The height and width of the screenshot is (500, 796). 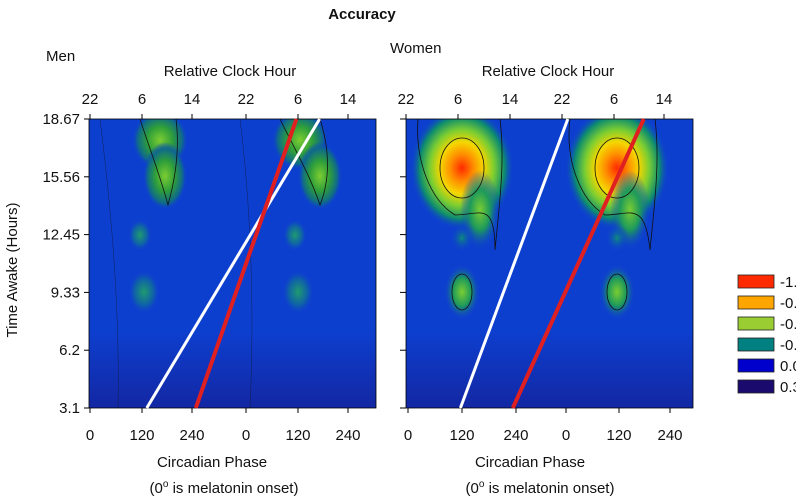 What do you see at coordinates (60, 56) in the screenshot?
I see `panel-men-name: Men` at bounding box center [60, 56].